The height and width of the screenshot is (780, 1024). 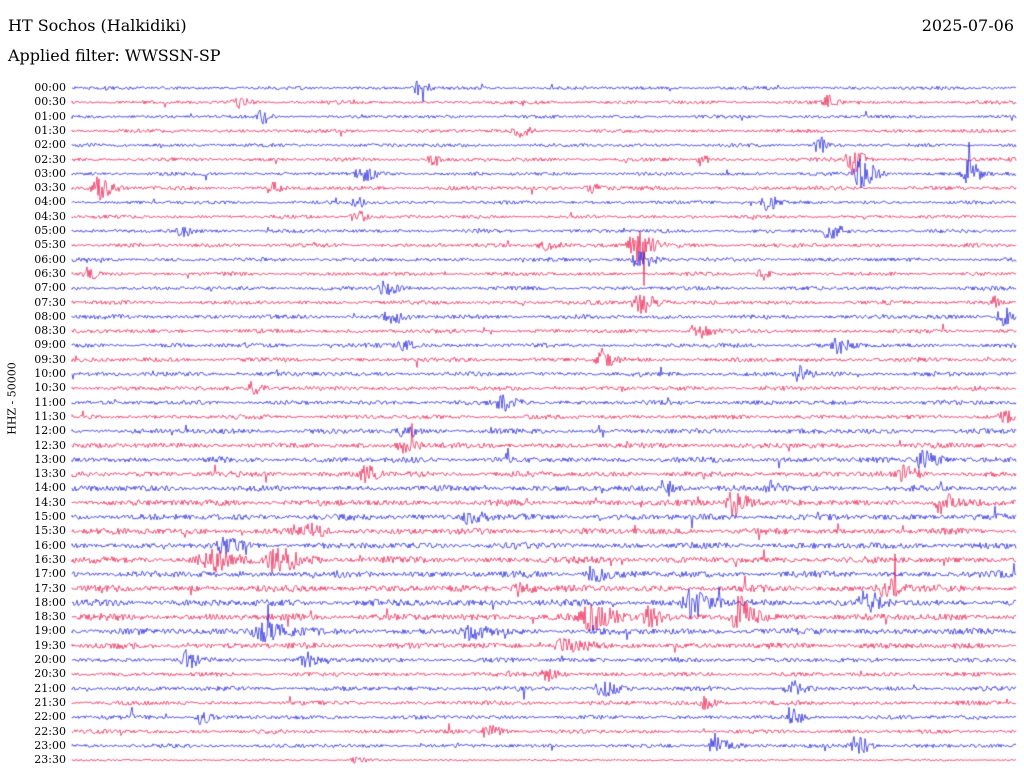 I want to click on time-label: 17:00, so click(x=50, y=574).